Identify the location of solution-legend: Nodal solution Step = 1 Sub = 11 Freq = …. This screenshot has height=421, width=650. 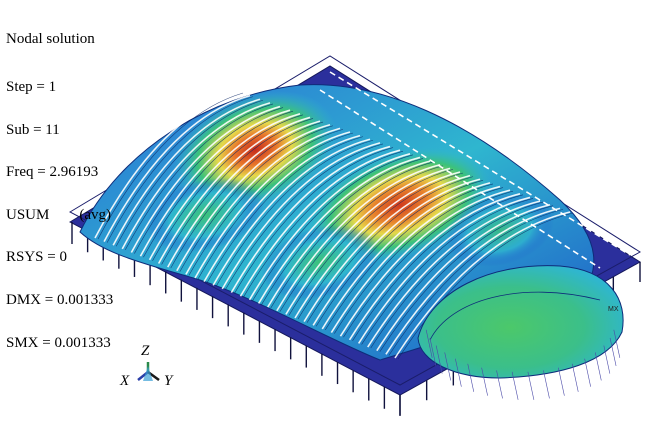
(59, 191).